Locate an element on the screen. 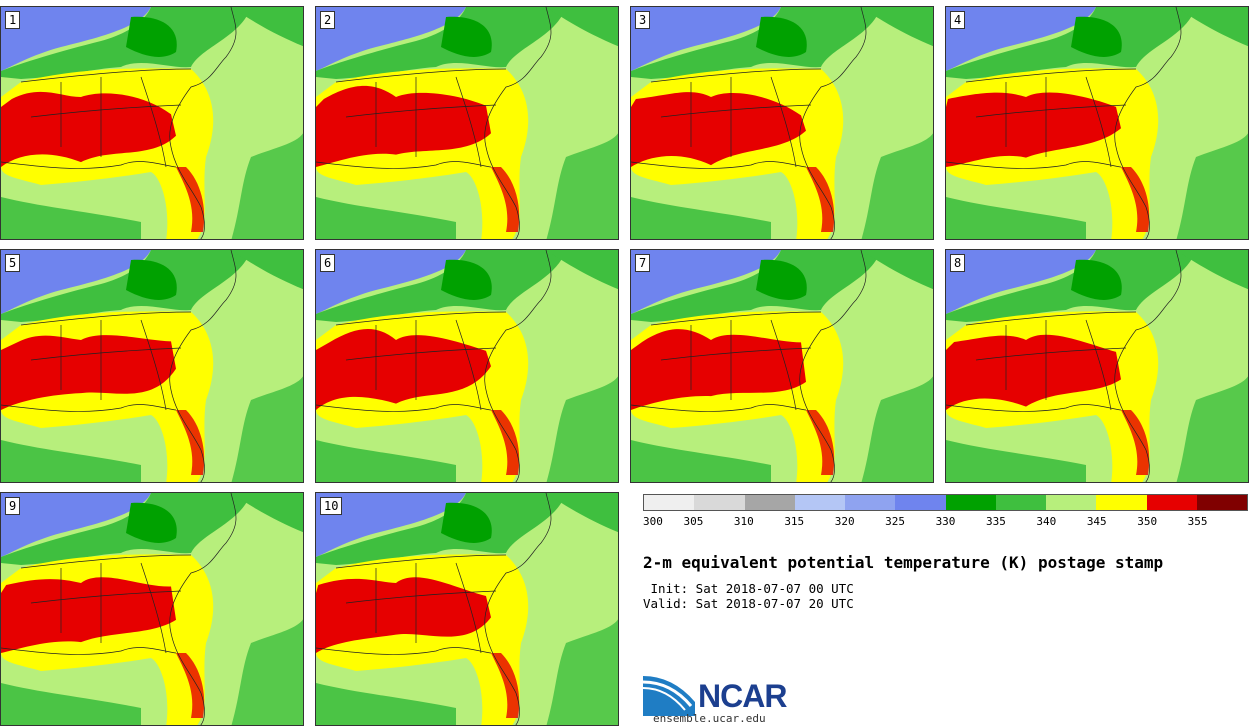 The image size is (1260, 728). member-number-label: 7 is located at coordinates (643, 263).